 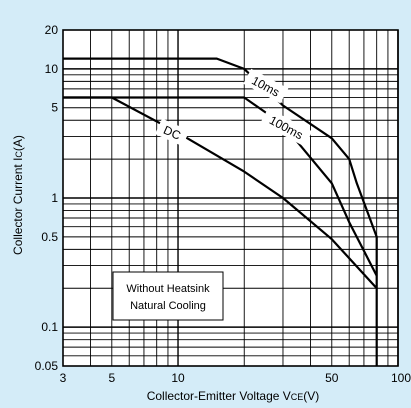 What do you see at coordinates (168, 289) in the screenshot?
I see `cooling-note-line-1: Without Heatsink` at bounding box center [168, 289].